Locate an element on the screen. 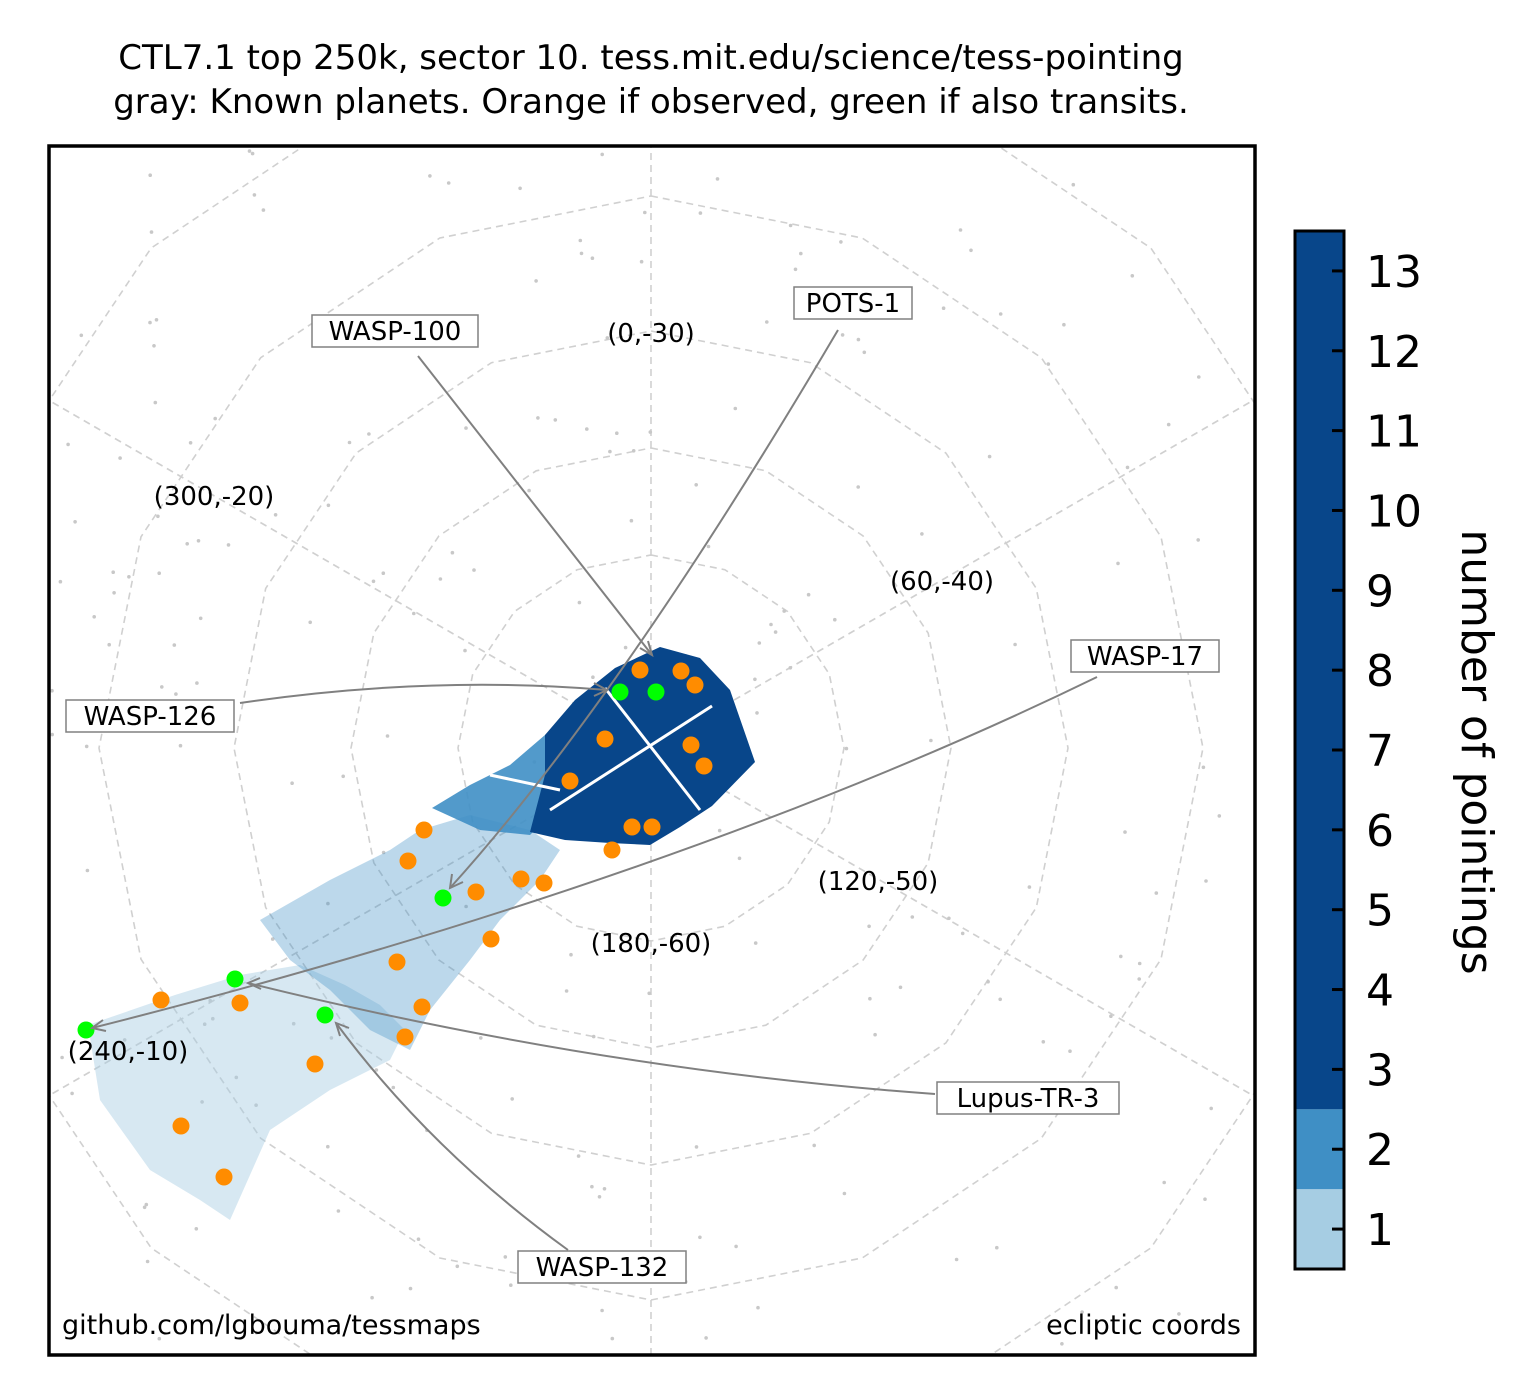 The image size is (1531, 1397). footer-coordinate-system: ecliptic coords is located at coordinates (1143, 1325).